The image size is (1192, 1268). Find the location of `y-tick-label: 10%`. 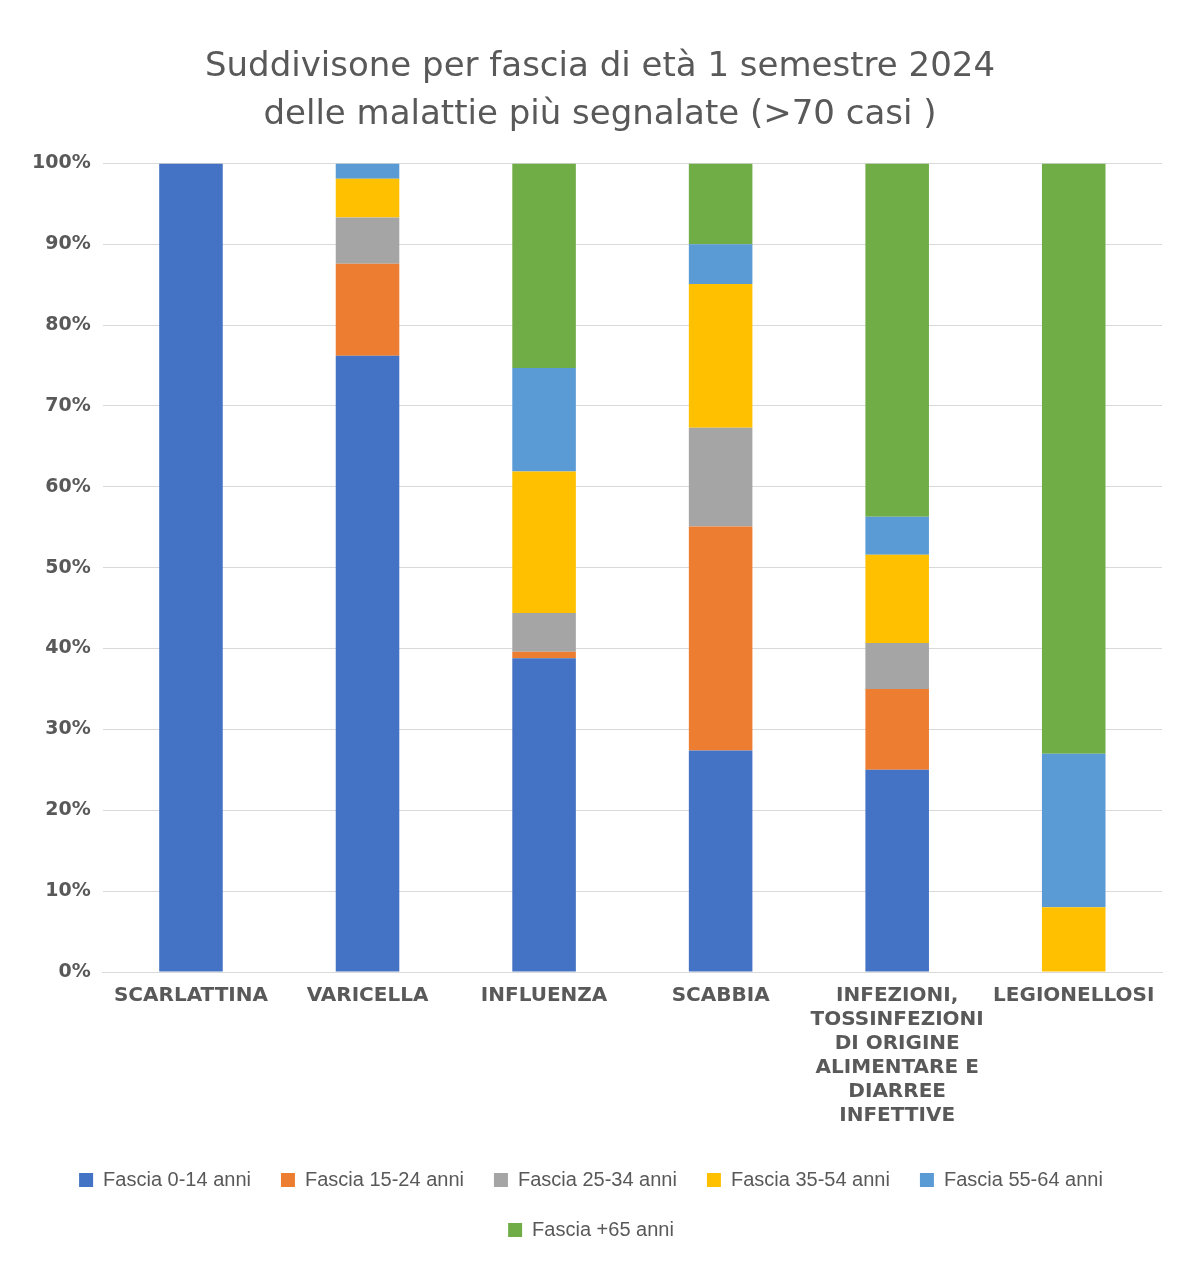

y-tick-label: 10% is located at coordinates (68, 889).